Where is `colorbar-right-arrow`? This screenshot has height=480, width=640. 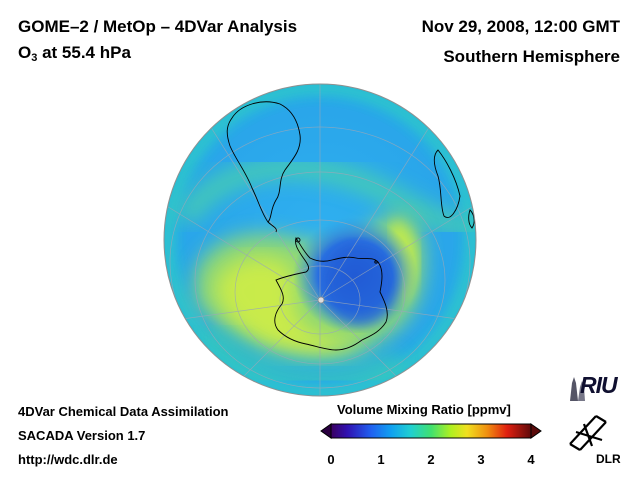
colorbar-right-arrow is located at coordinates (536, 431).